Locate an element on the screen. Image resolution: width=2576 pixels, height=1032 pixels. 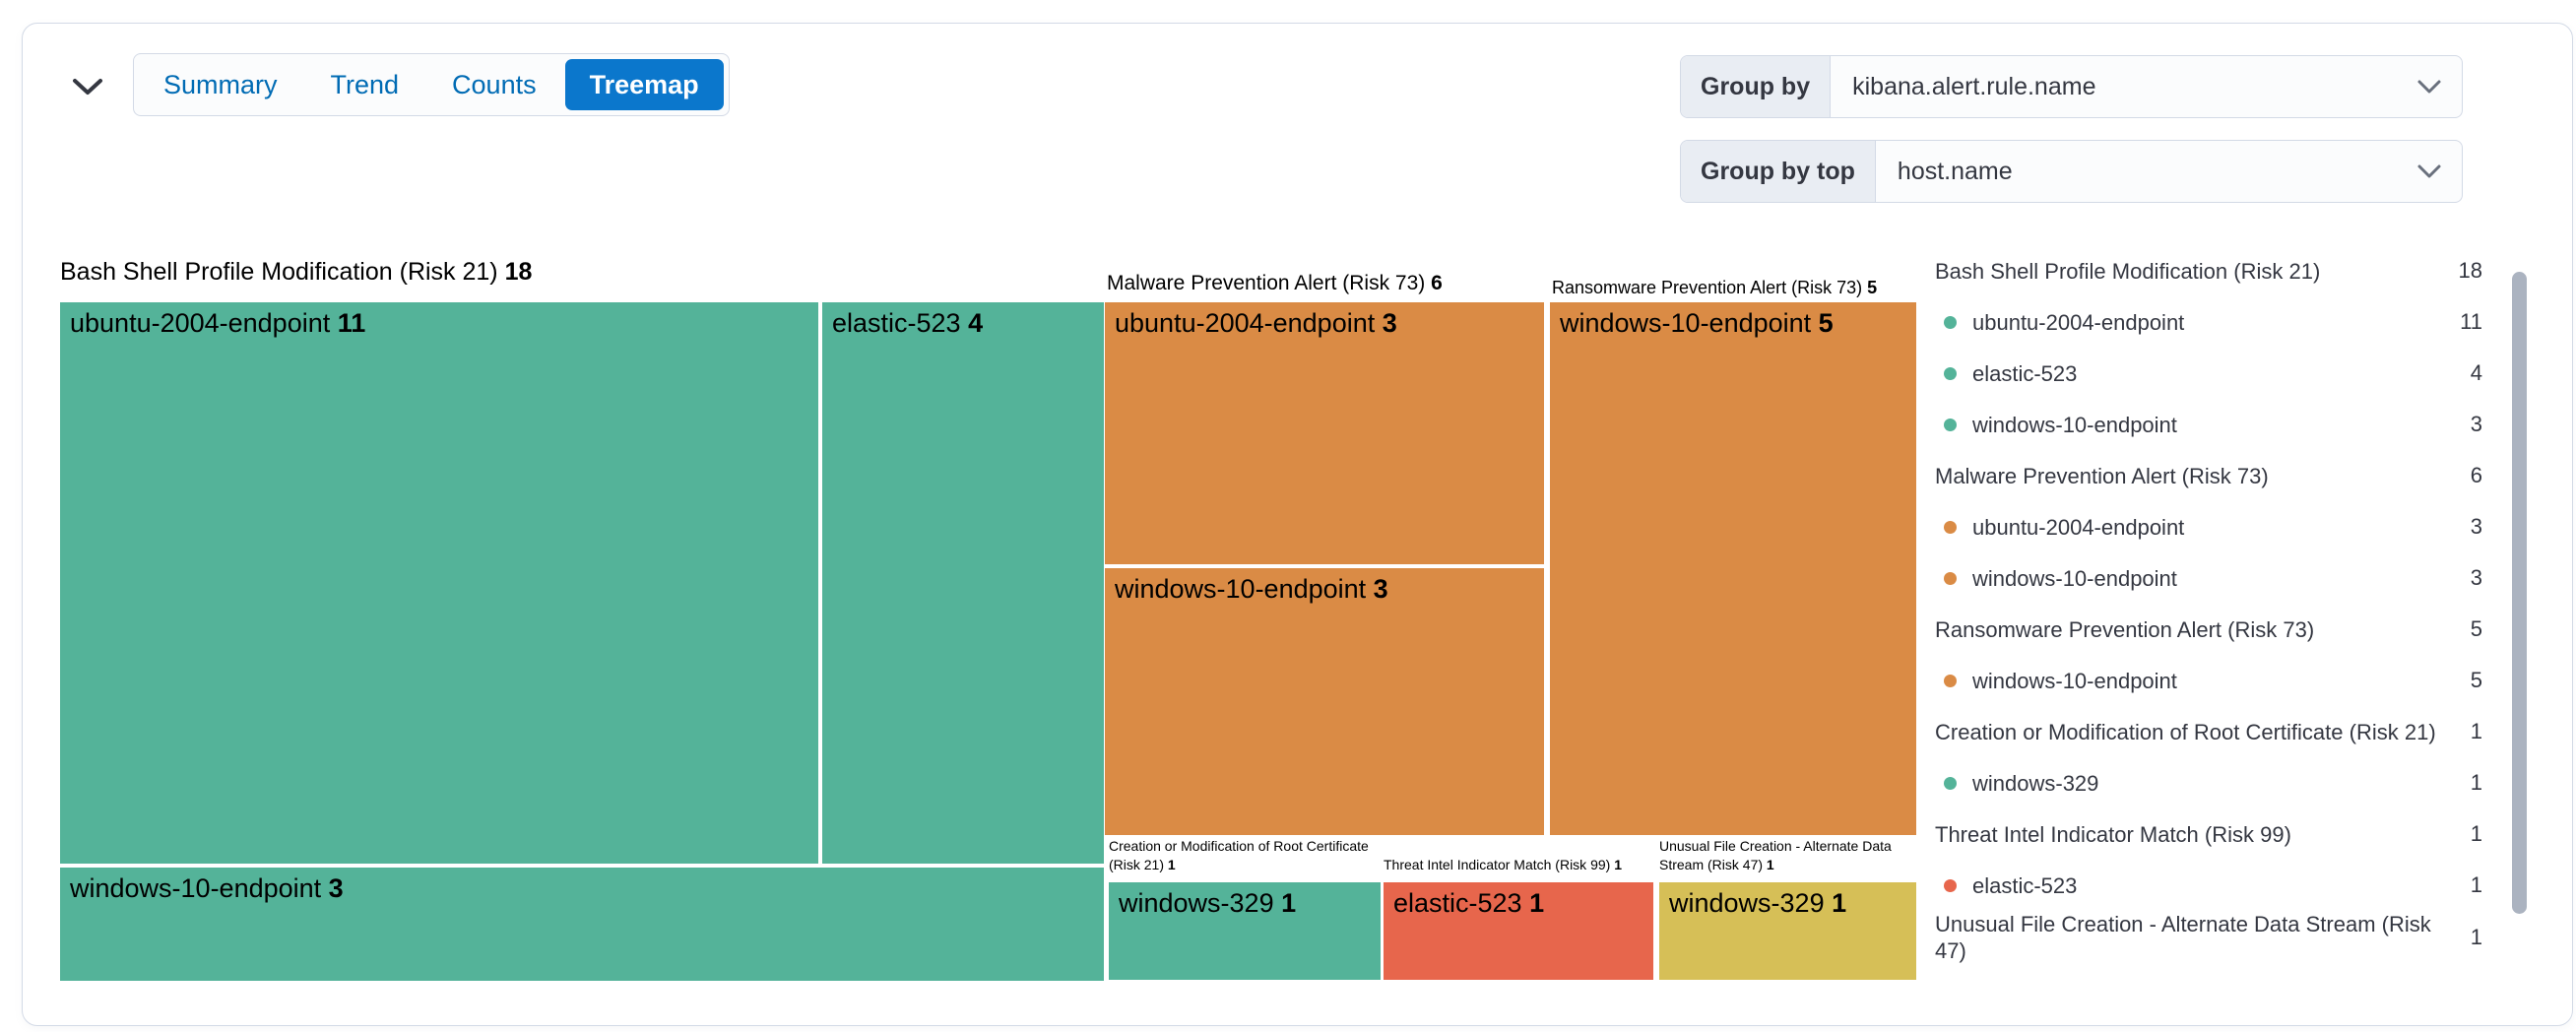
tab-counts: Counts is located at coordinates (494, 84).